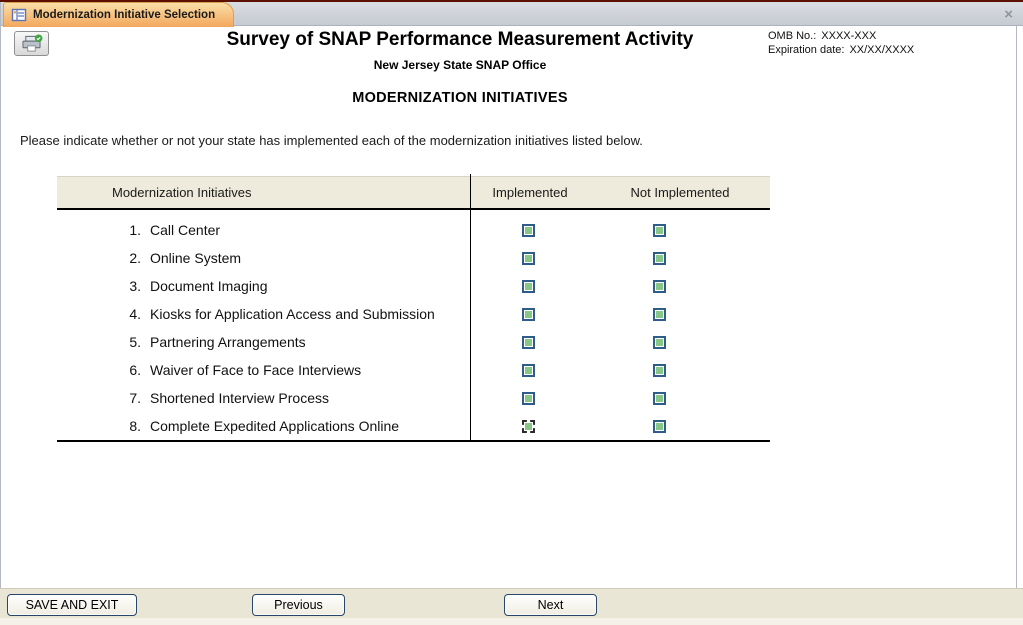  I want to click on window-left-edge, so click(0, 313).